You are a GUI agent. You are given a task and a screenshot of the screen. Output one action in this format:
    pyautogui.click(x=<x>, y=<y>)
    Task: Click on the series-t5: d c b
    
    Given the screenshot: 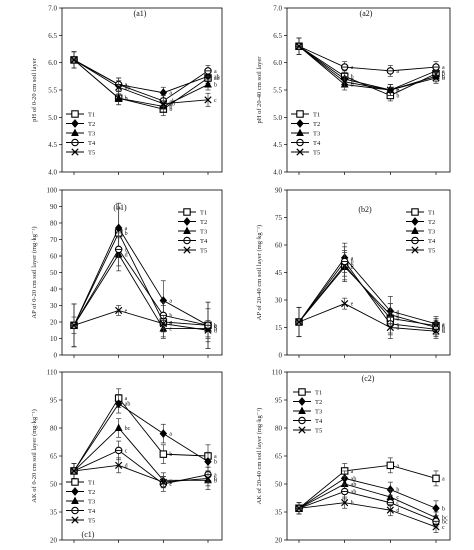 What is the action you would take?
    pyautogui.click(x=143, y=473)
    